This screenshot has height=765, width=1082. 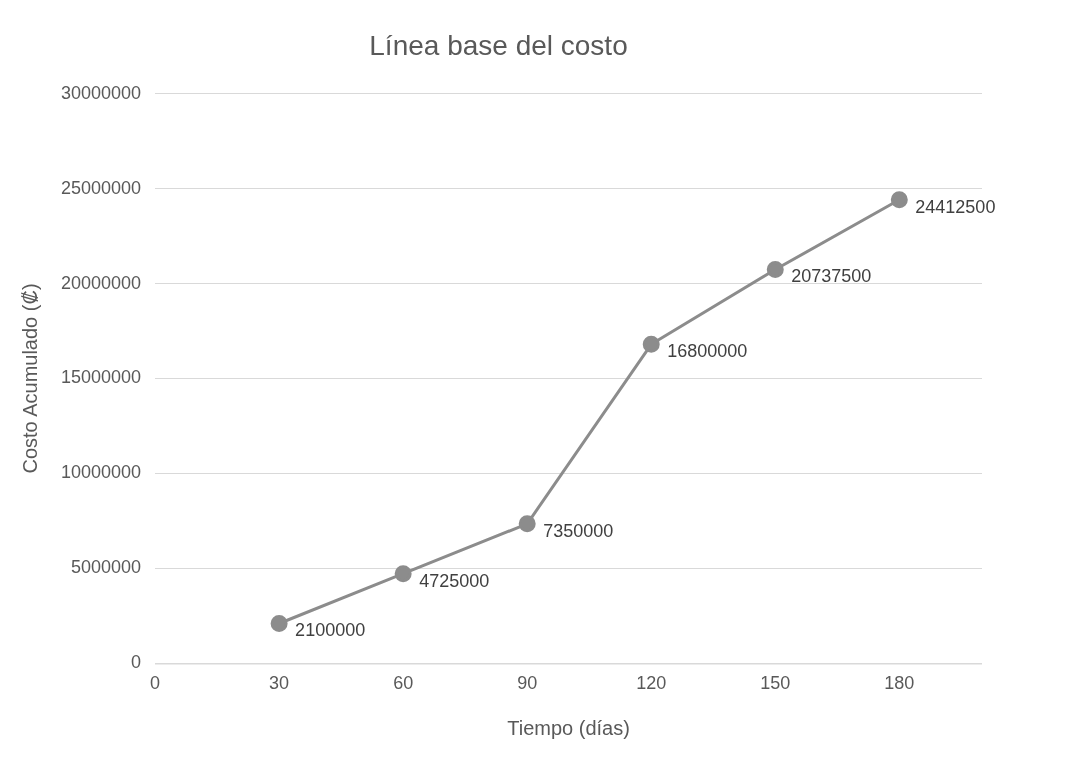 What do you see at coordinates (498, 45) in the screenshot?
I see `chart-title: Línea base del costo` at bounding box center [498, 45].